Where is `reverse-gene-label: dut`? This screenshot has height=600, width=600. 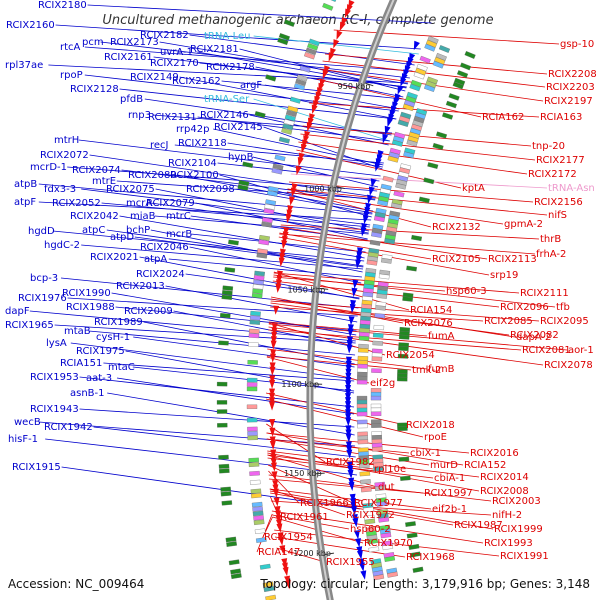 reverse-gene-label: dut is located at coordinates (386, 487).